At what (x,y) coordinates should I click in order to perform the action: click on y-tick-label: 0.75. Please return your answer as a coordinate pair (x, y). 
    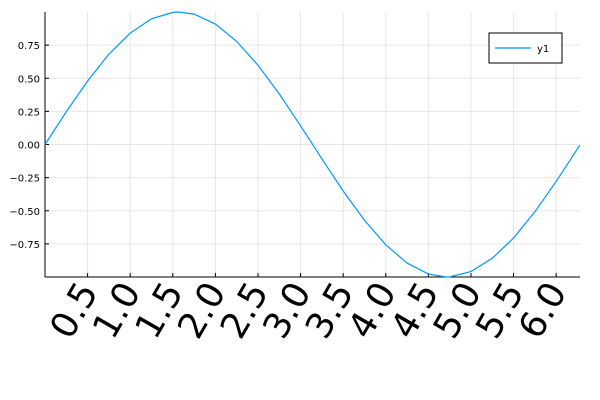
    Looking at the image, I should click on (29, 46).